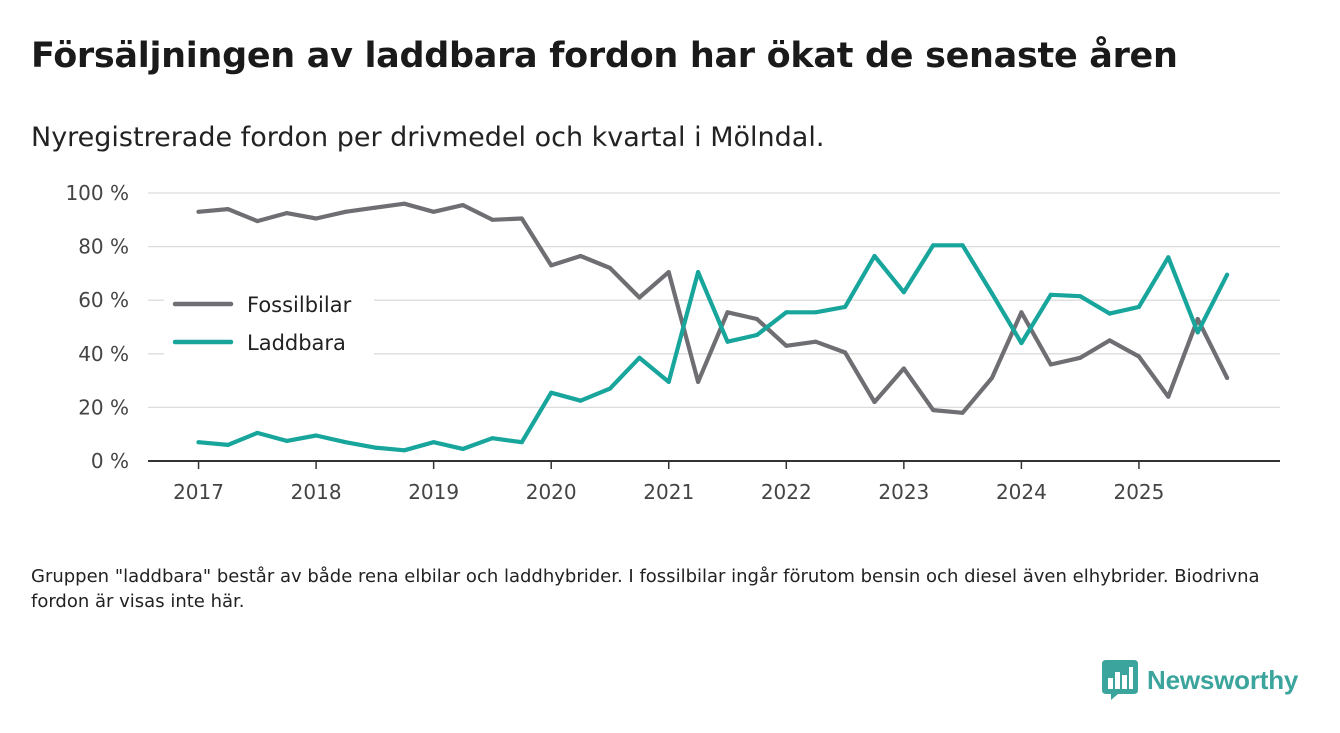  I want to click on x-tick-label: 2023, so click(903, 492).